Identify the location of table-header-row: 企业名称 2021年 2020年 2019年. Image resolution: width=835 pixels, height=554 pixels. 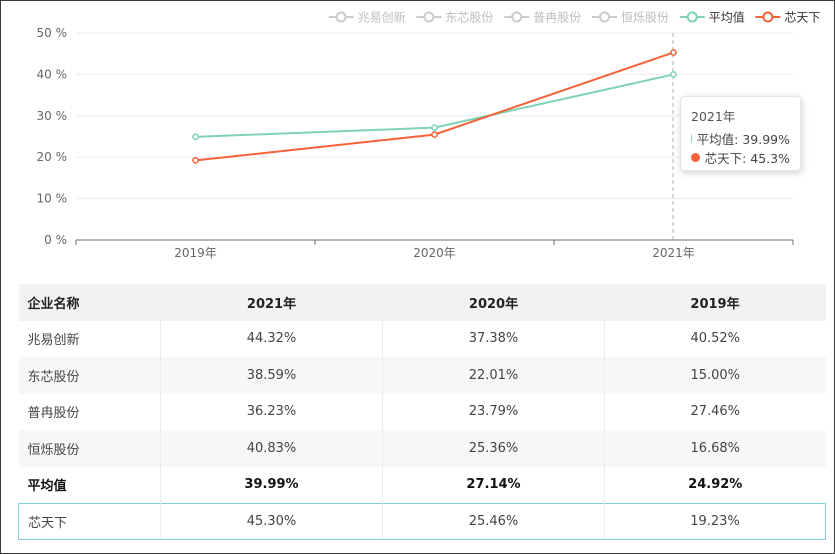
(422, 302).